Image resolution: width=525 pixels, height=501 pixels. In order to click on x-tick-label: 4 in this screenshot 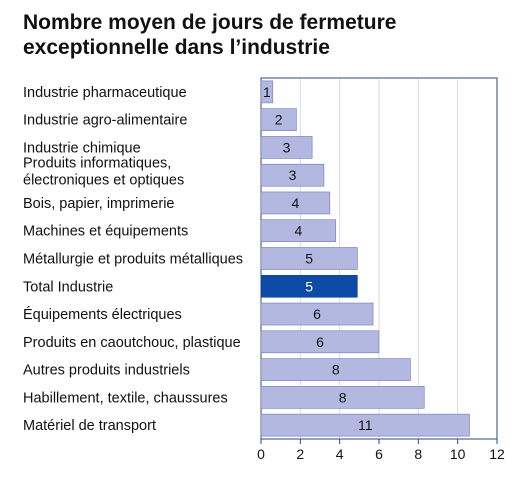, I will do `click(340, 454)`.